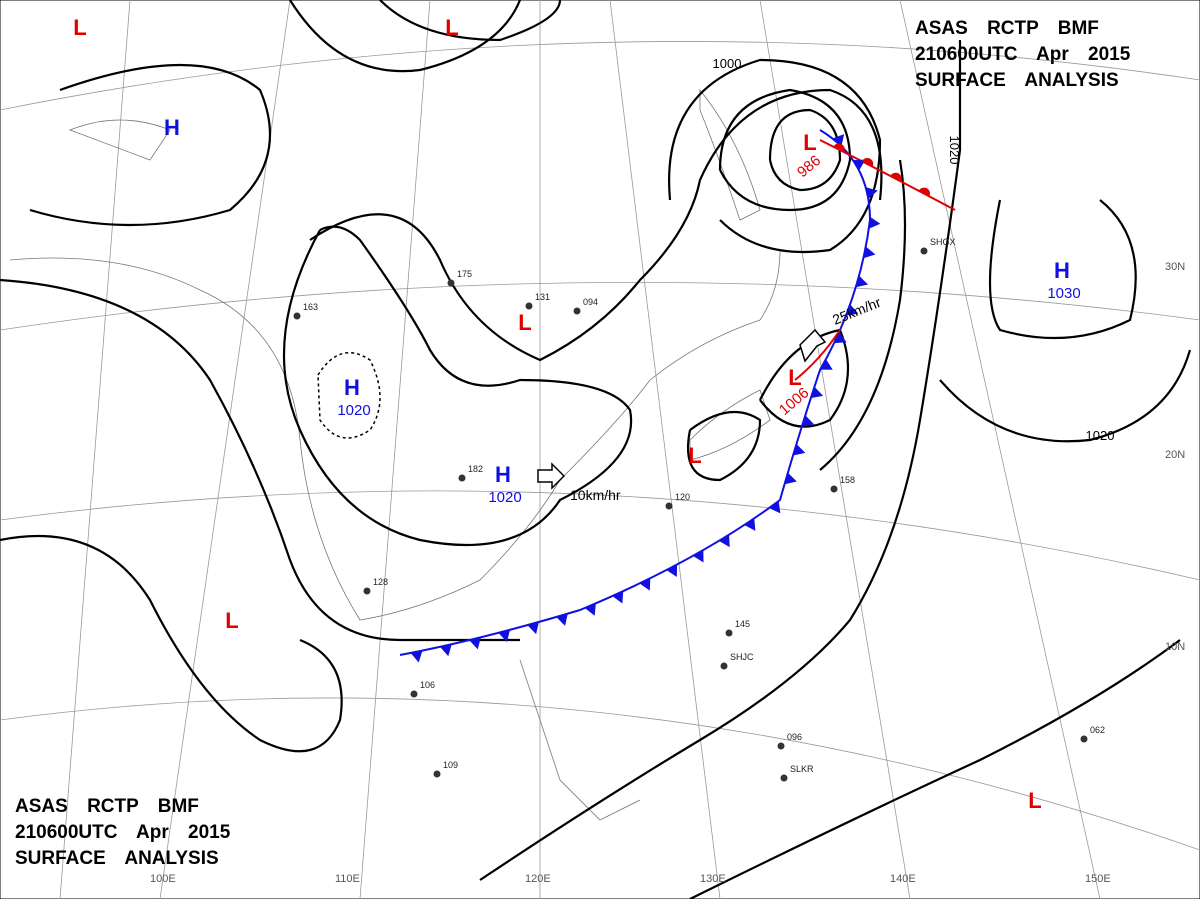 The image size is (1200, 899). What do you see at coordinates (380, 582) in the screenshot?
I see `station-value: 128` at bounding box center [380, 582].